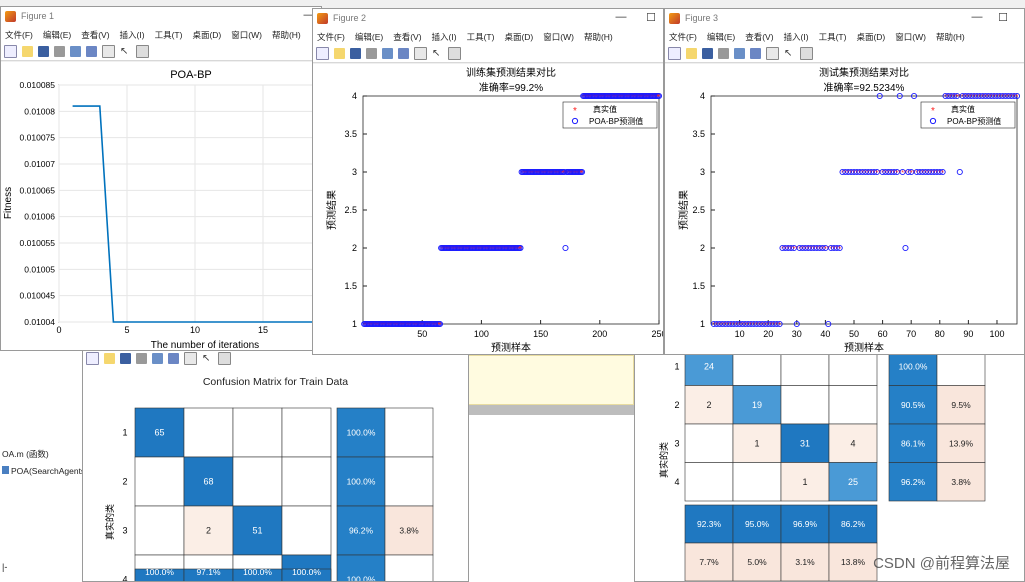 The width and height of the screenshot is (1025, 582). Describe the element at coordinates (805, 524) in the screenshot. I see `column-summary-value: 96.9%` at that location.